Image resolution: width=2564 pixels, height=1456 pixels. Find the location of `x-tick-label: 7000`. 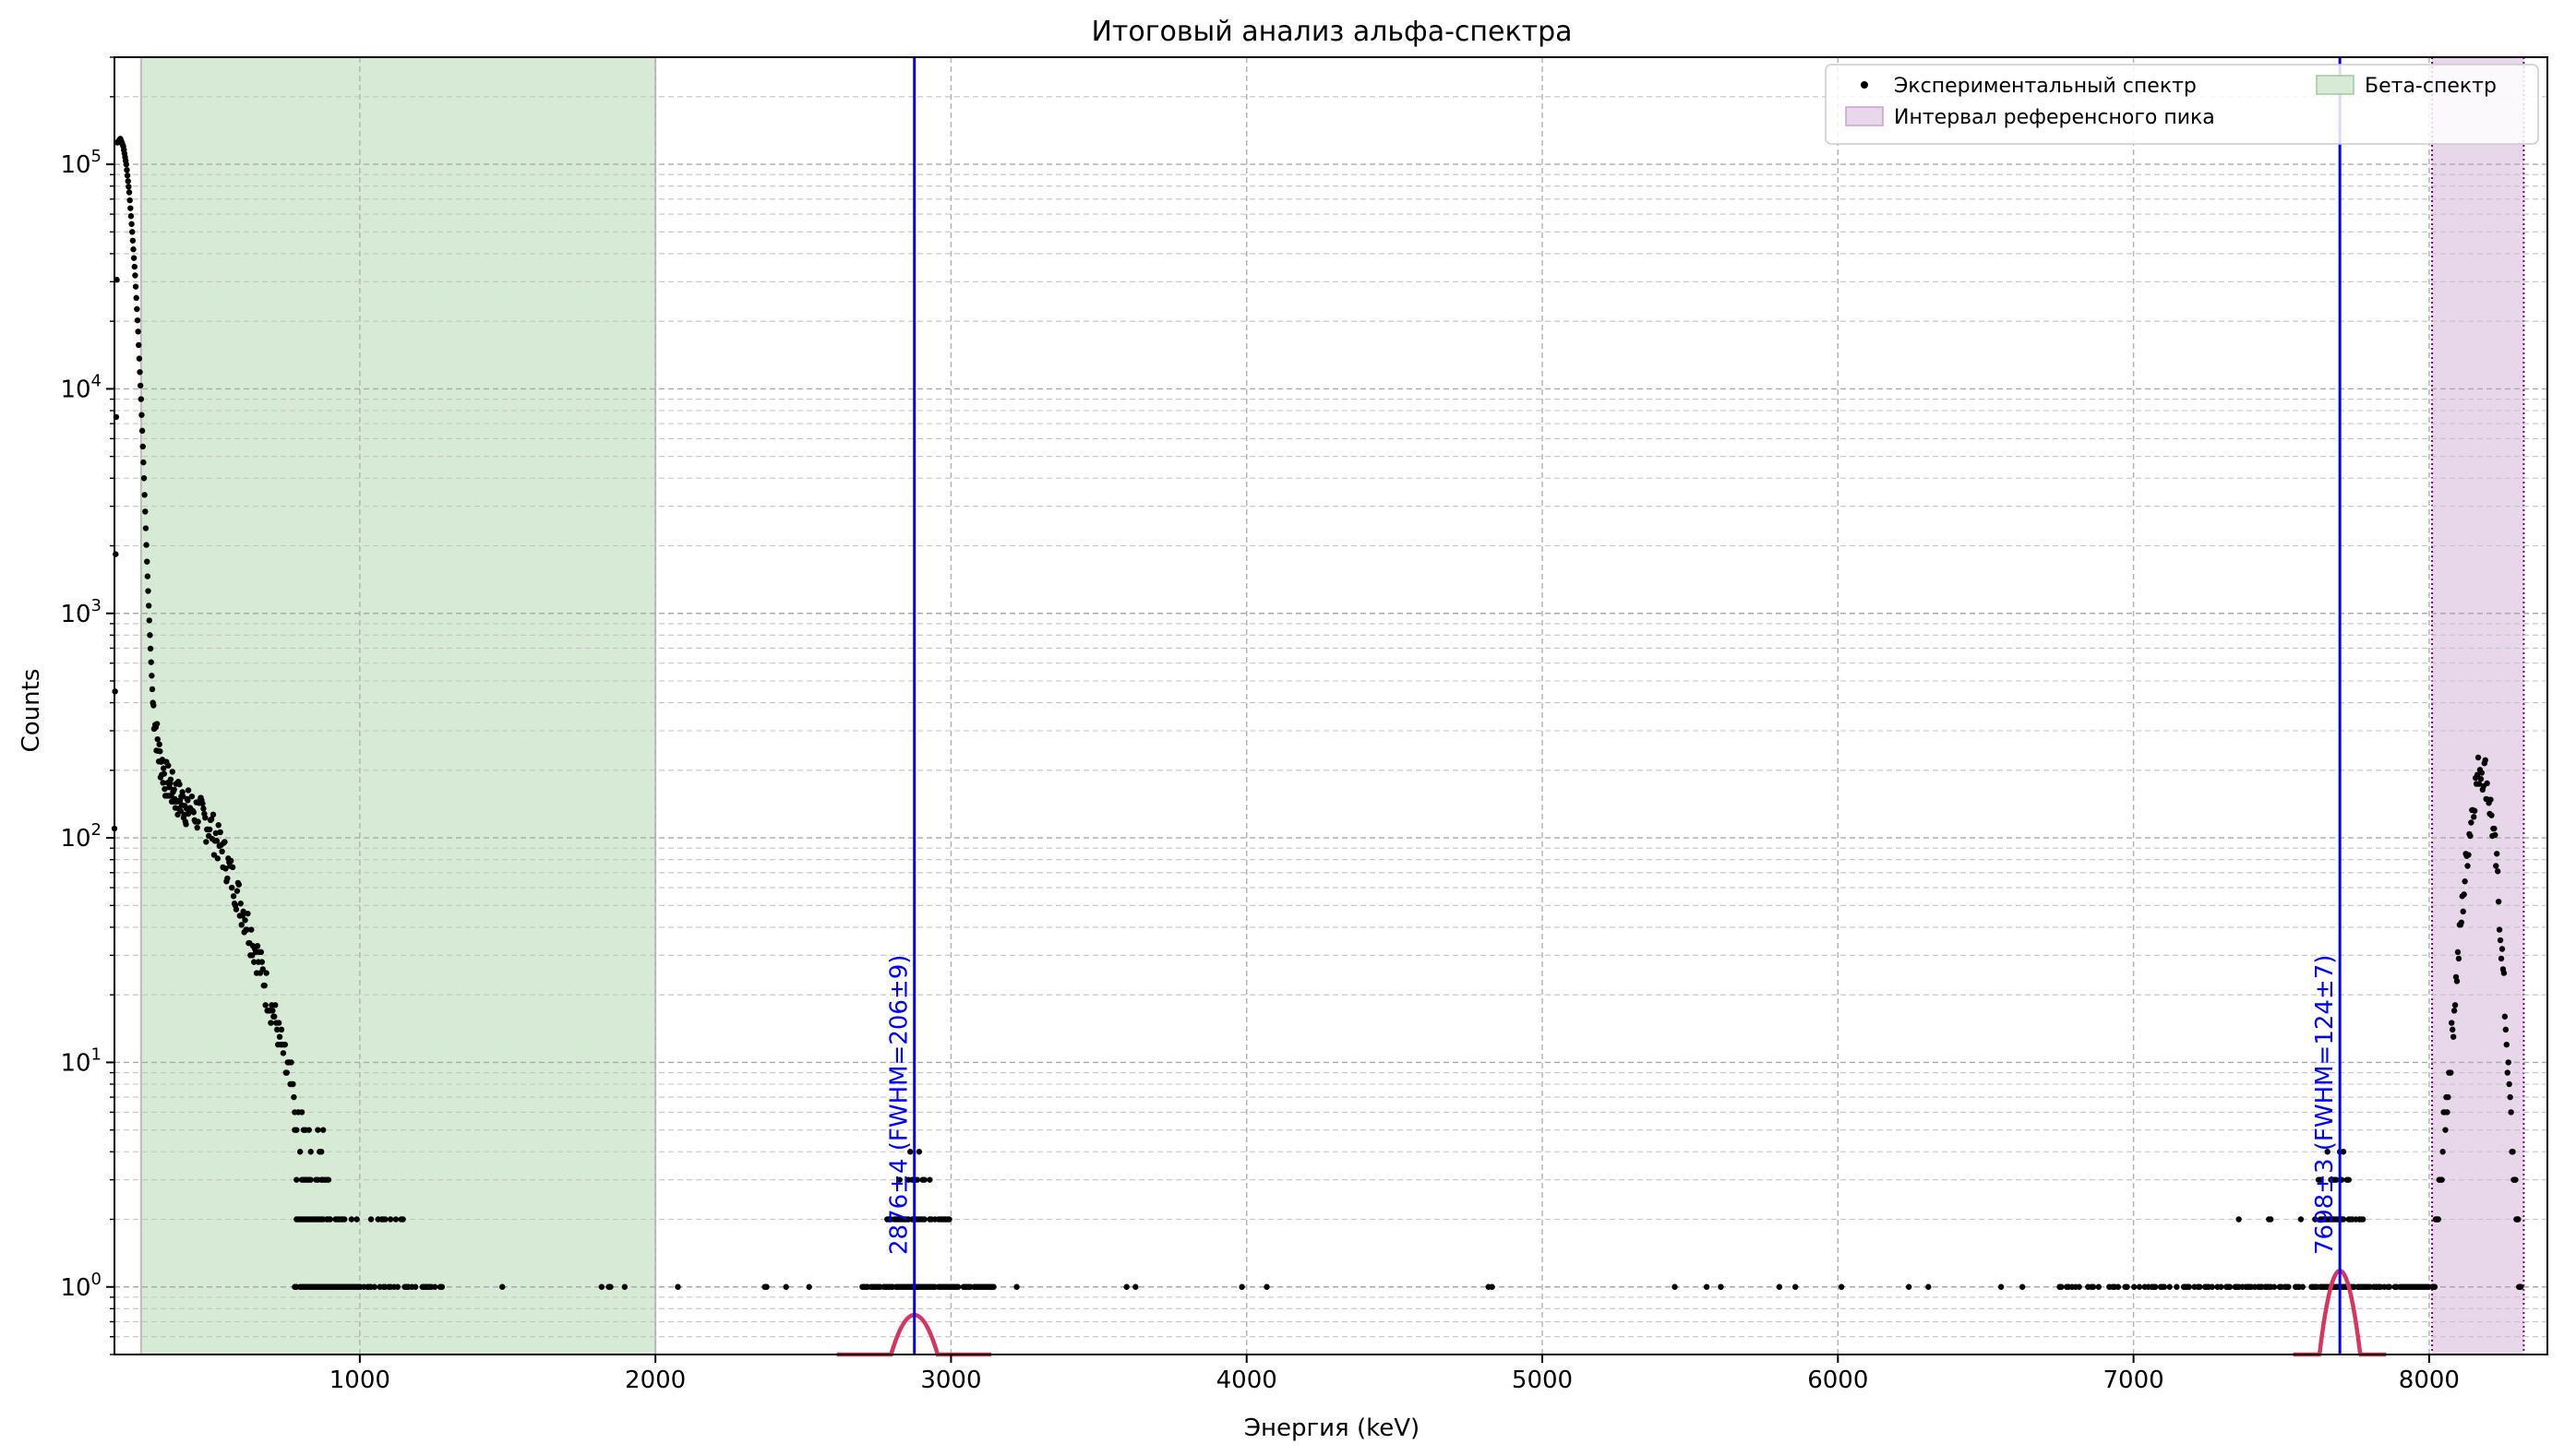

x-tick-label: 7000 is located at coordinates (2133, 1380).